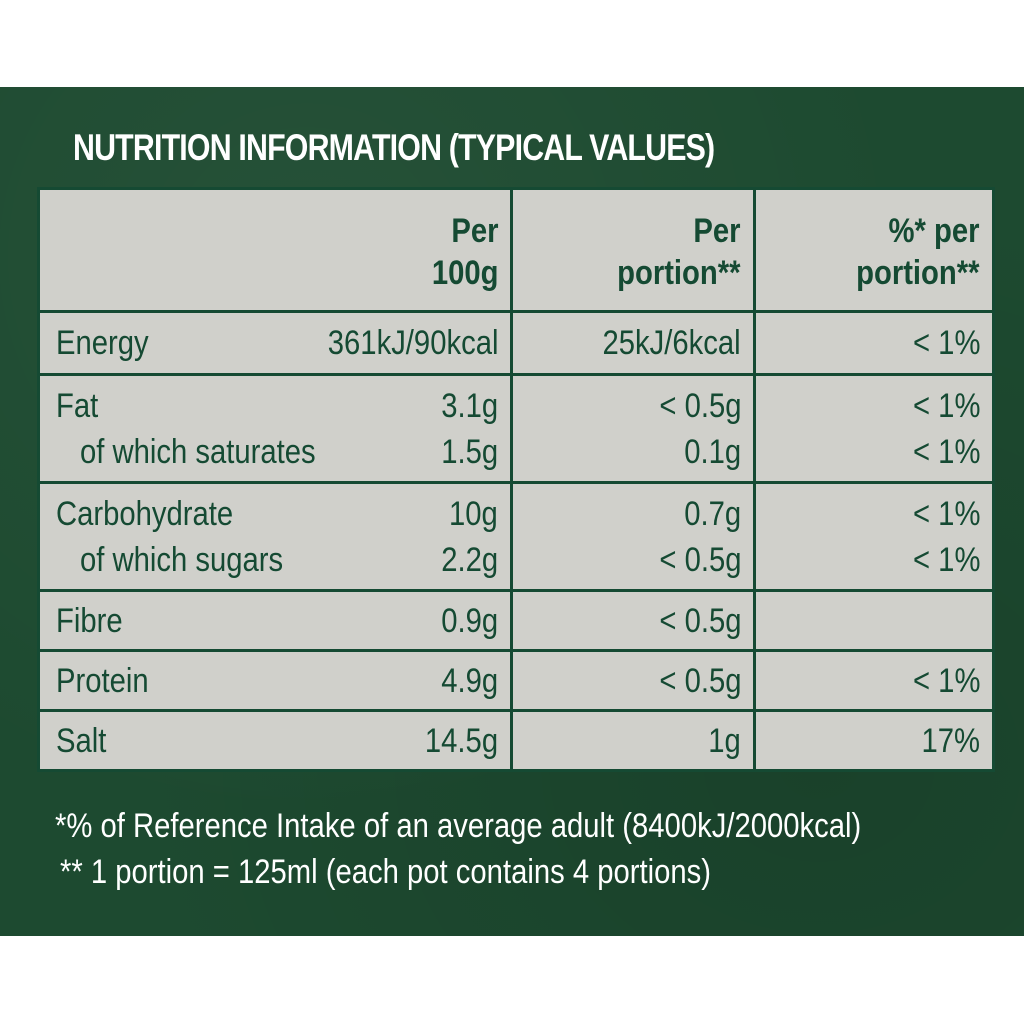 The height and width of the screenshot is (1024, 1024). Describe the element at coordinates (712, 513) in the screenshot. I see `value-per-portion: 0.7g` at that location.